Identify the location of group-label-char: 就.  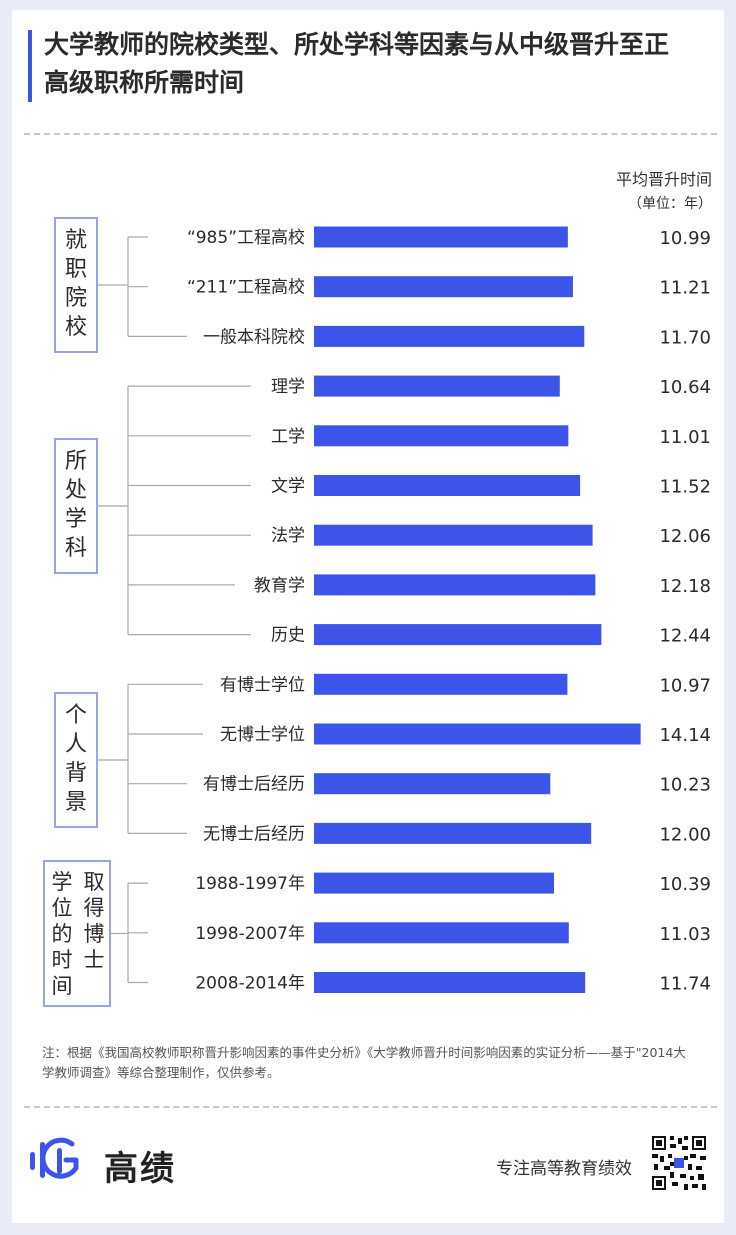
(76, 240).